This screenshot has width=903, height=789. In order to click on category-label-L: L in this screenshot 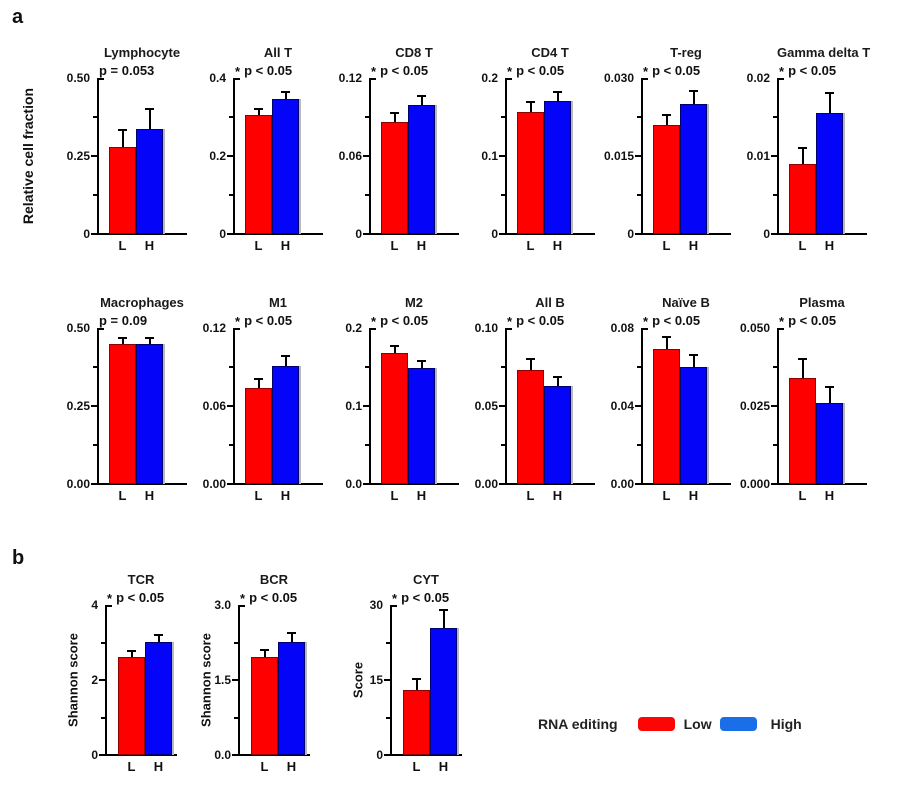, I will do `click(802, 245)`.